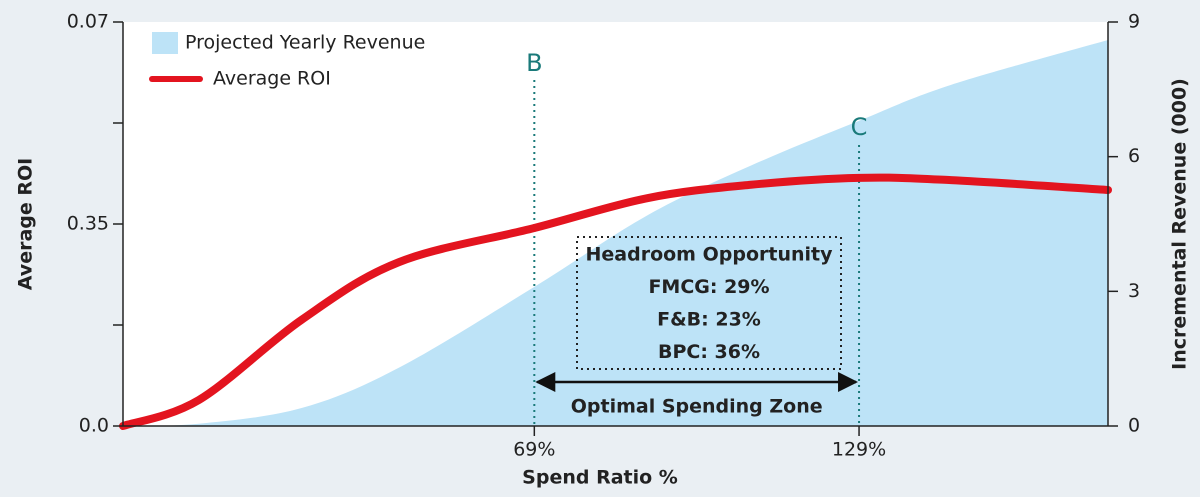  Describe the element at coordinates (26, 224) in the screenshot. I see `y-axis-title: Average ROI` at that location.